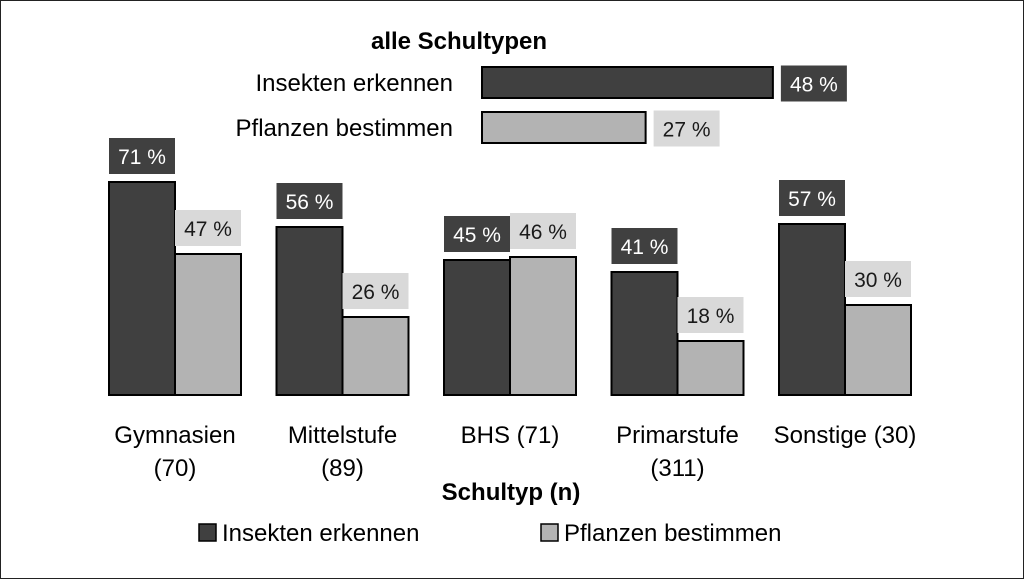 This screenshot has height=580, width=1024. I want to click on data-label: 41 %, so click(645, 247).